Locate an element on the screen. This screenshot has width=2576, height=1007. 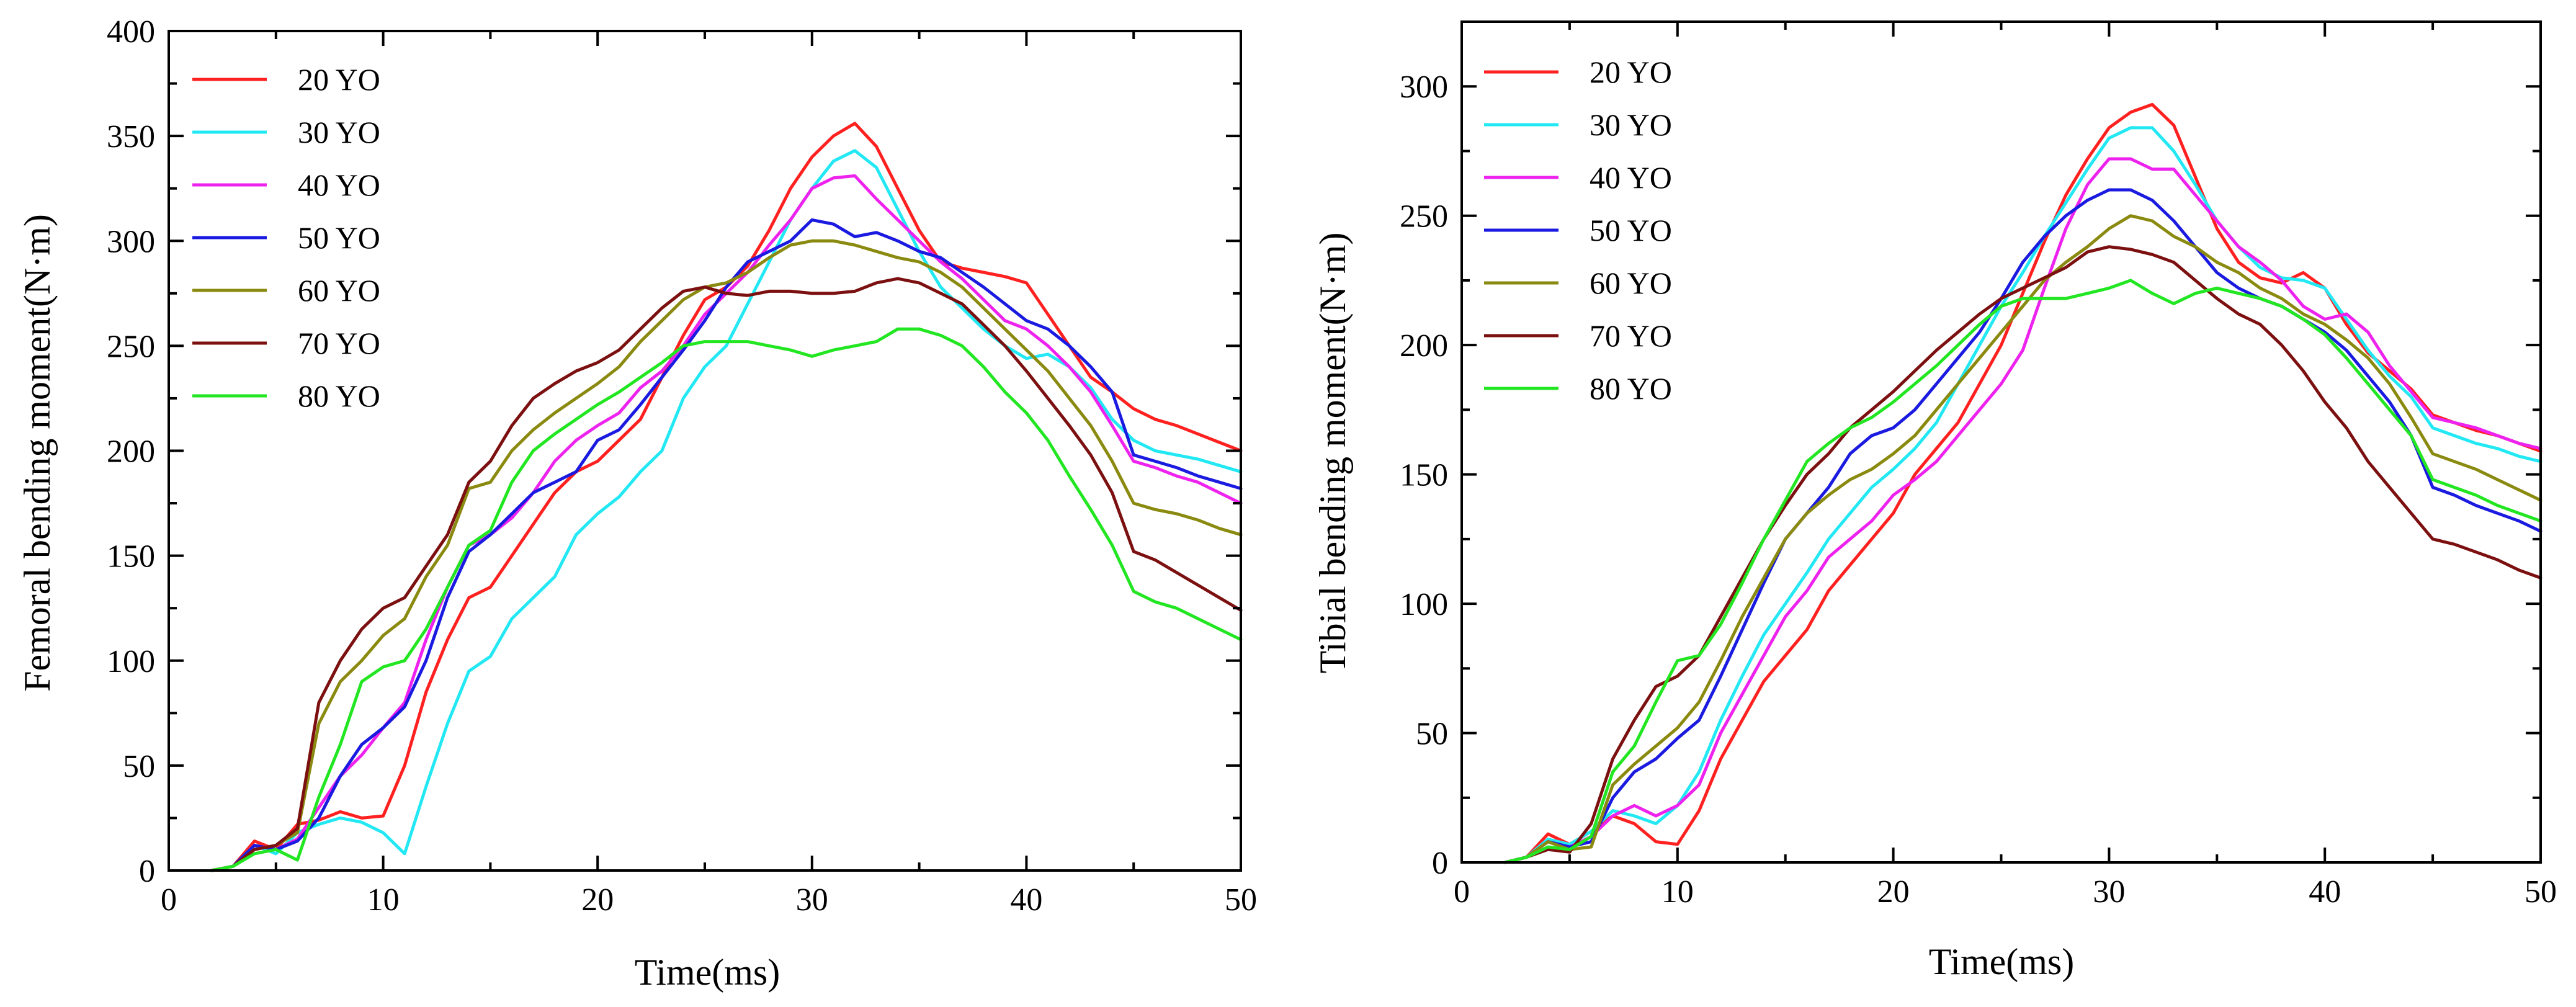
tibial-y-tick-label: 250 is located at coordinates (1424, 217).